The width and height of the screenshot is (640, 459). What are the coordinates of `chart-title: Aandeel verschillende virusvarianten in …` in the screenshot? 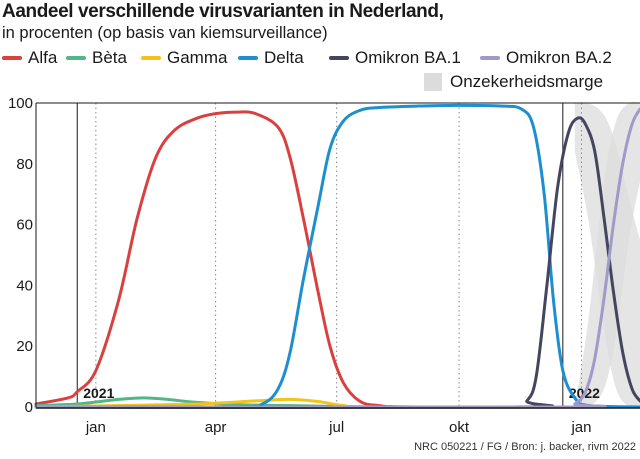 It's located at (223, 11).